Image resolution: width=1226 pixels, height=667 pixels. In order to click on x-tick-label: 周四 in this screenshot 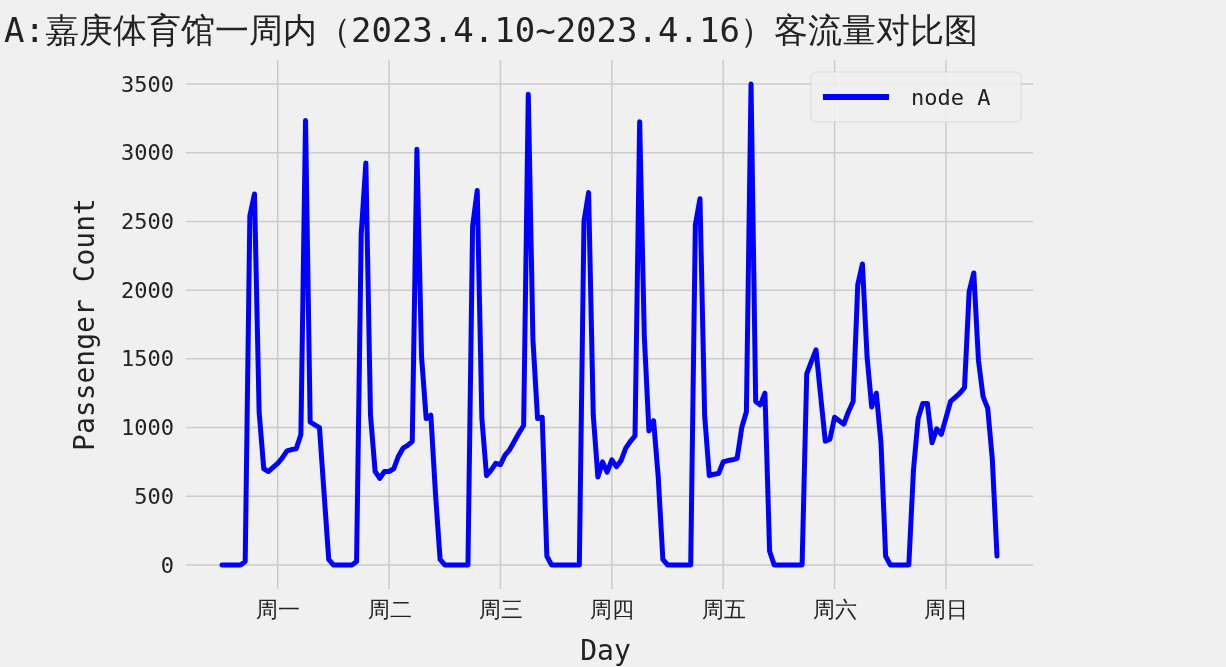, I will do `click(612, 609)`.